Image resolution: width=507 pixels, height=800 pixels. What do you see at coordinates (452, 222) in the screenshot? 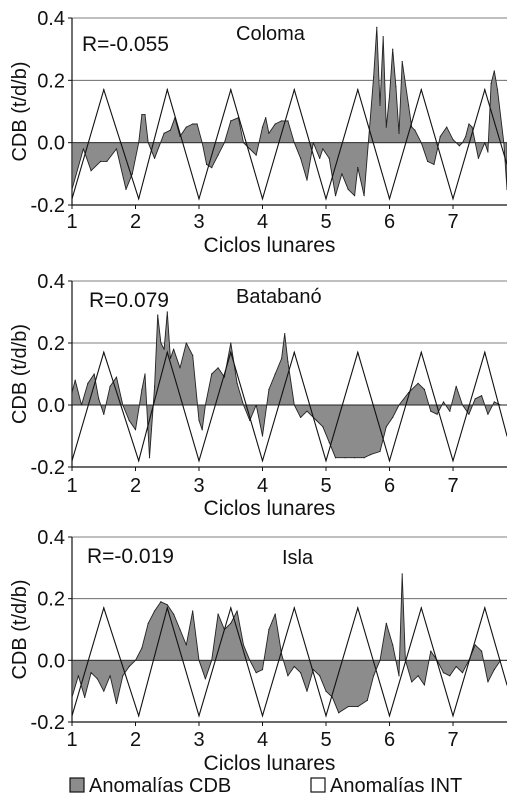
I see `x-tick-label-6: 7` at bounding box center [452, 222].